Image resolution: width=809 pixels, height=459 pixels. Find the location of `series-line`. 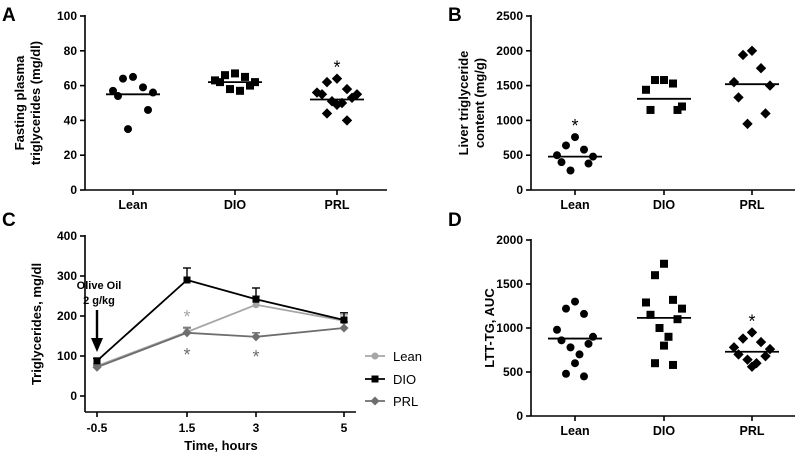

series-line is located at coordinates (220, 335).